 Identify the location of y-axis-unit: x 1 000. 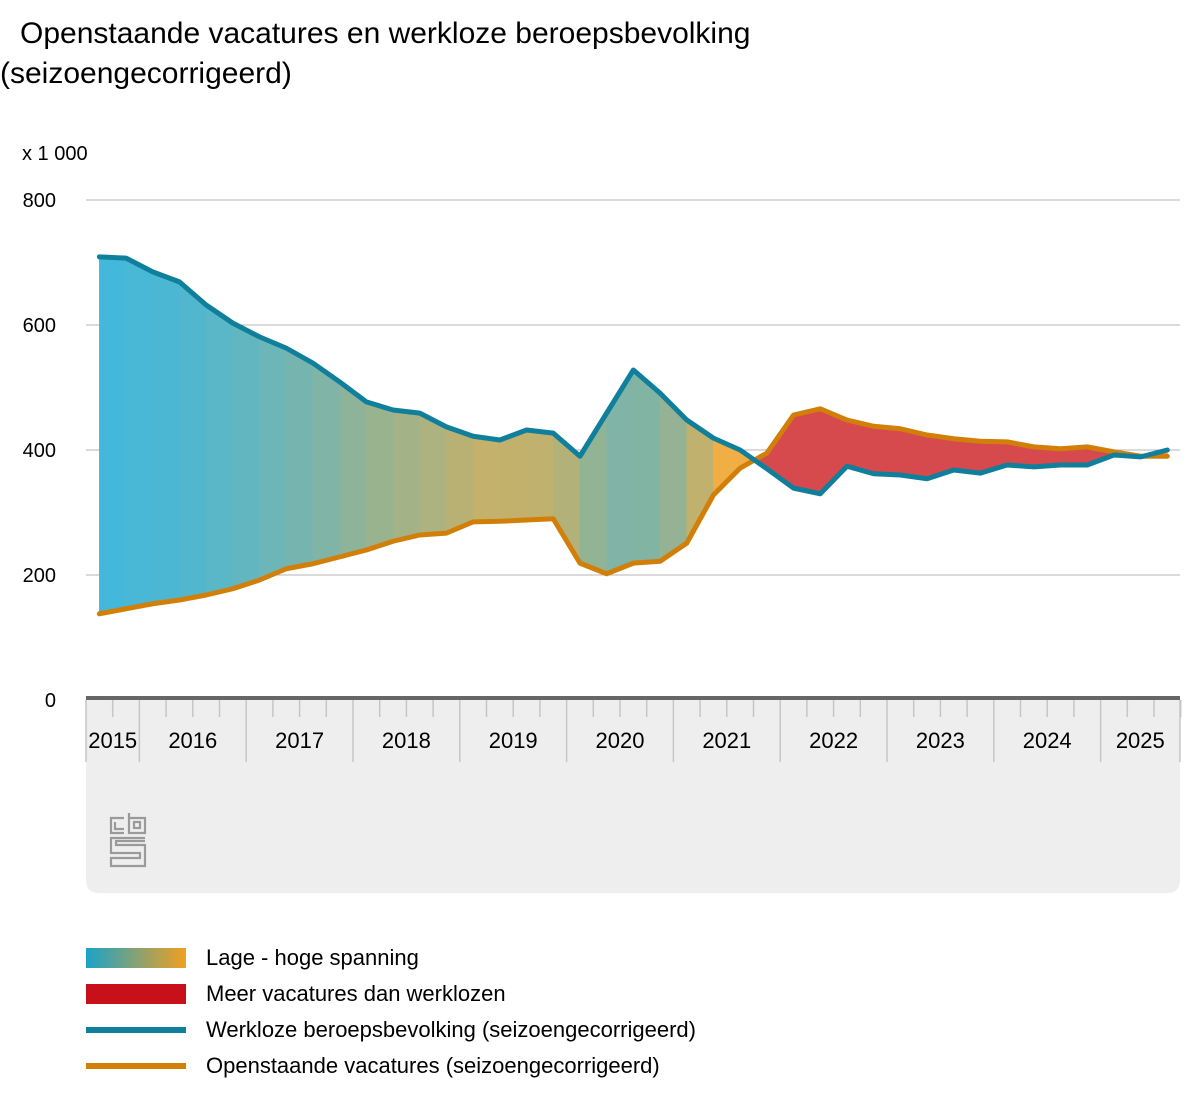
(55, 154).